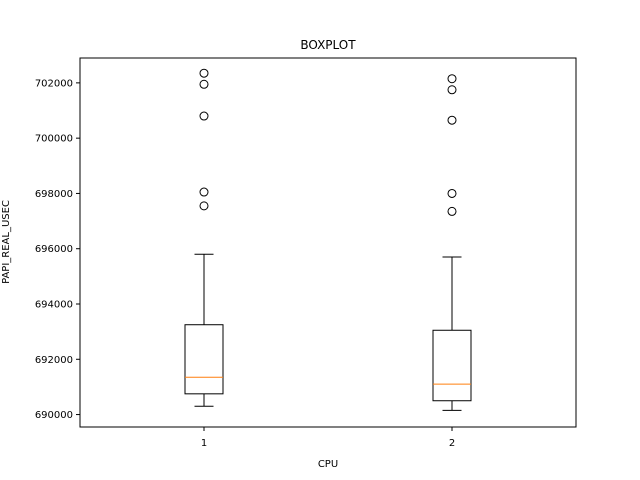 Image resolution: width=640 pixels, height=480 pixels. Describe the element at coordinates (54, 83) in the screenshot. I see `y-tick-label: 702000` at that location.